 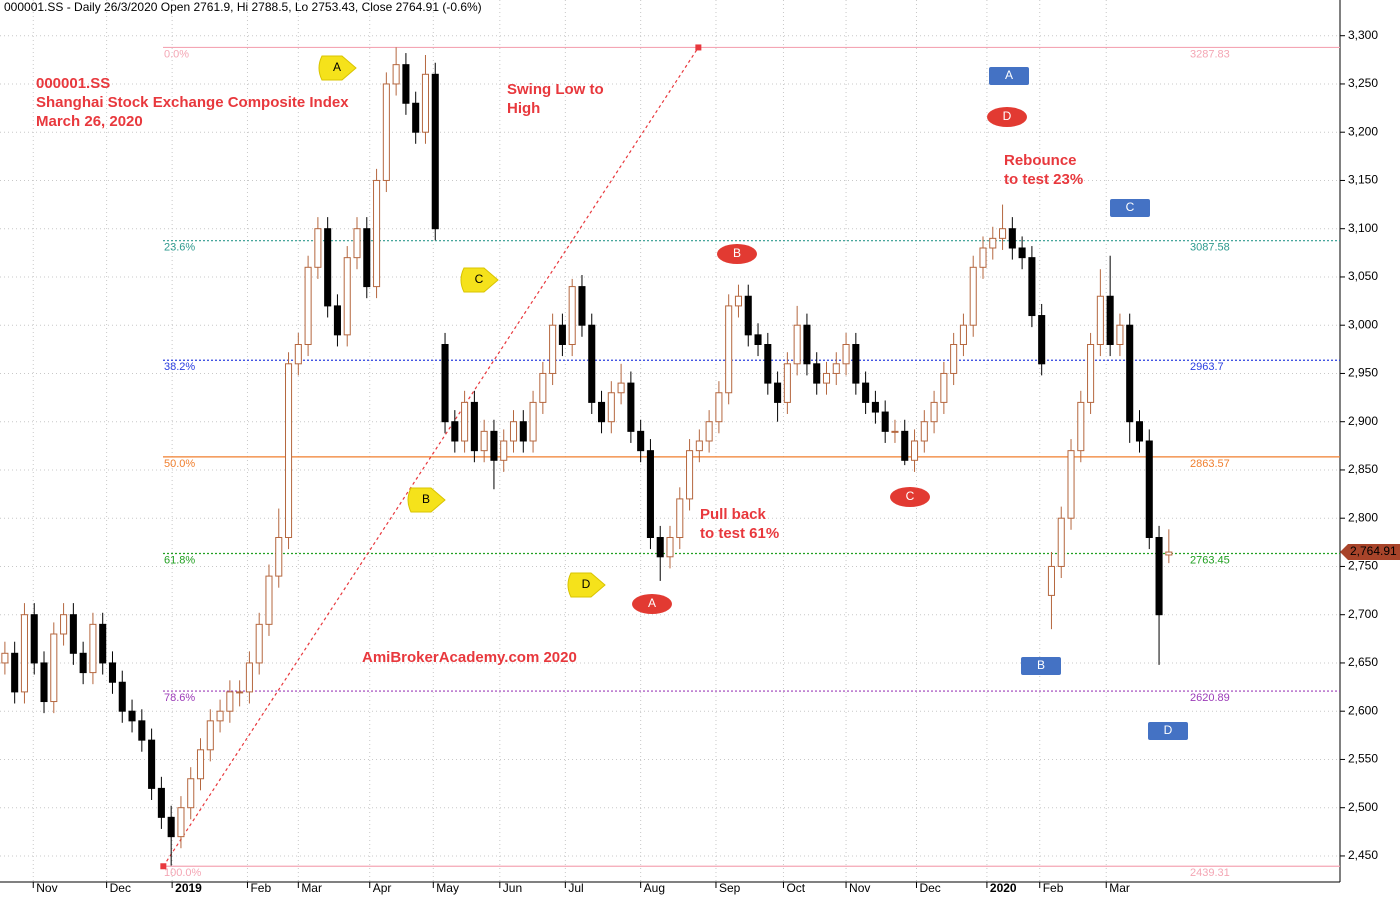 What do you see at coordinates (733, 514) in the screenshot?
I see `annotation: Pull back` at bounding box center [733, 514].